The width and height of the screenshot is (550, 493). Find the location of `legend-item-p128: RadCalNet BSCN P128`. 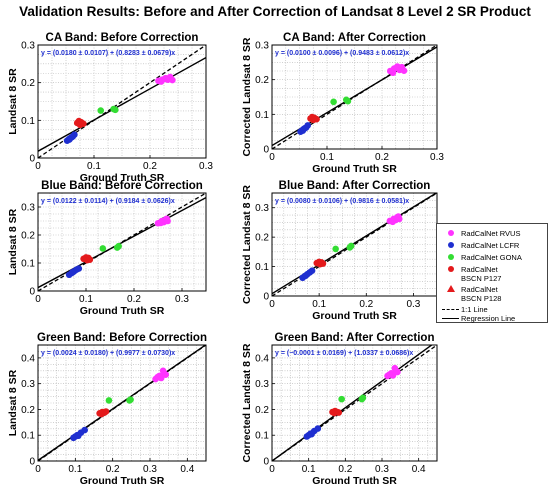

legend-item-p128: RadCalNet BSCN P128 is located at coordinates (471, 294).